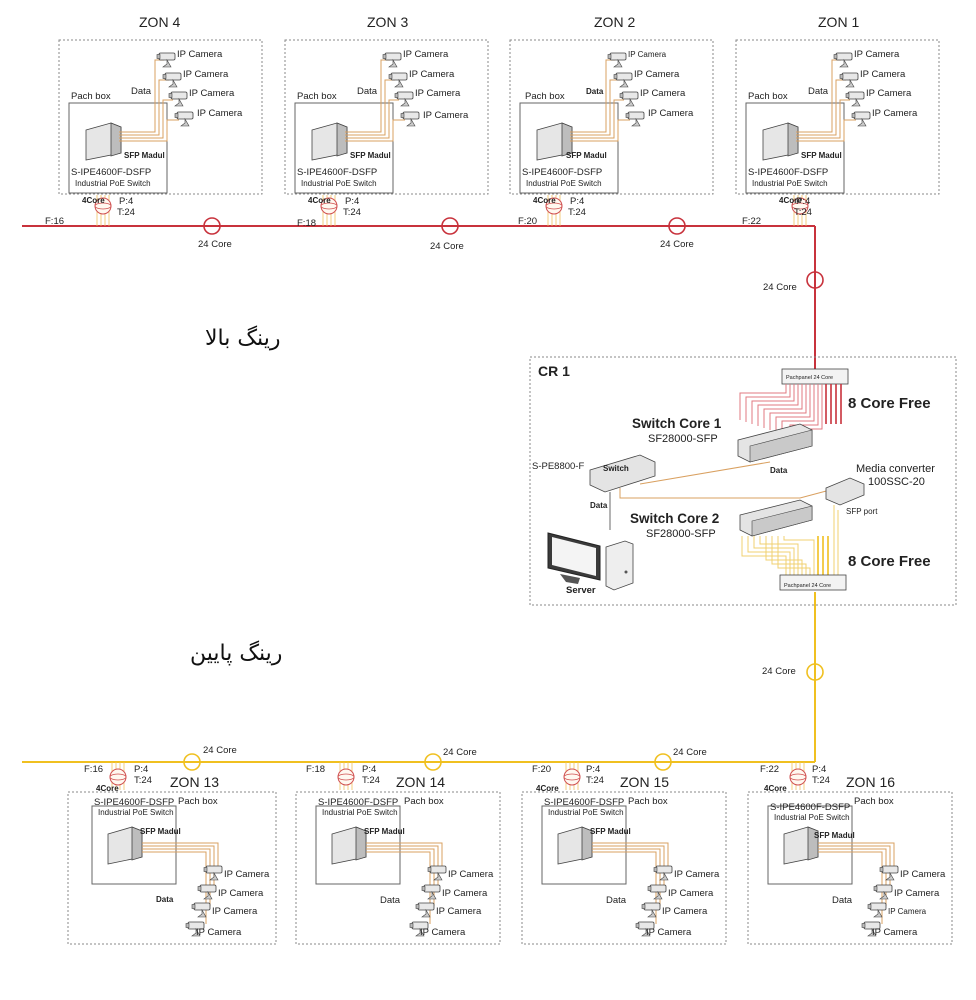 The height and width of the screenshot is (1000, 976). Describe the element at coordinates (870, 782) in the screenshot. I see `zone-title: ZON 16` at that location.